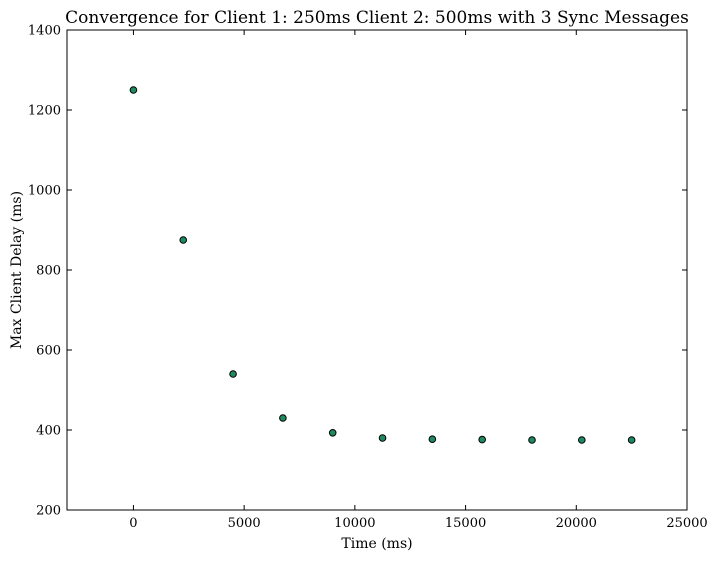 The width and height of the screenshot is (716, 561). I want to click on x-tick-label: 0, so click(133, 523).